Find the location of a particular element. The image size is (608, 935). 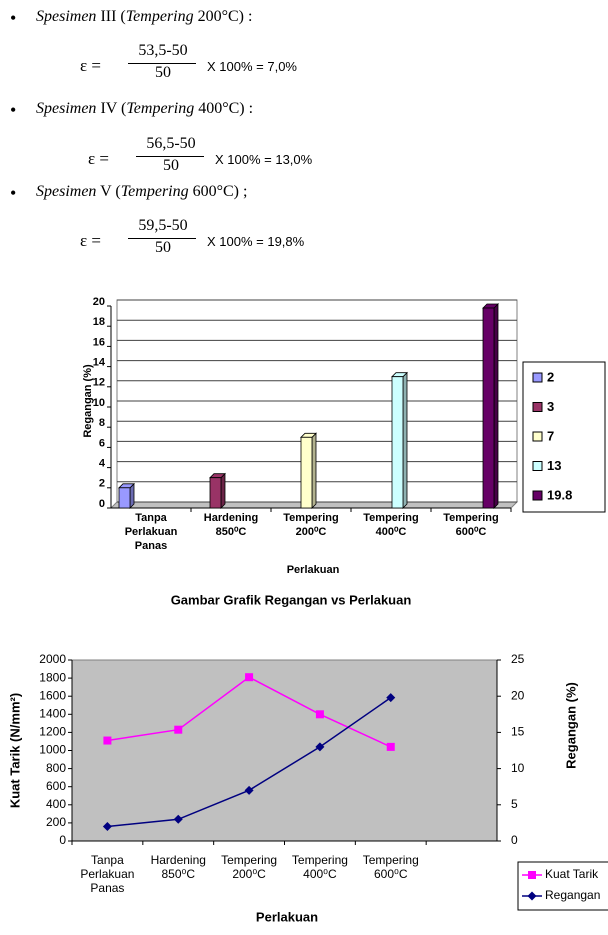

y-tick-label: 16 is located at coordinates (99, 342).